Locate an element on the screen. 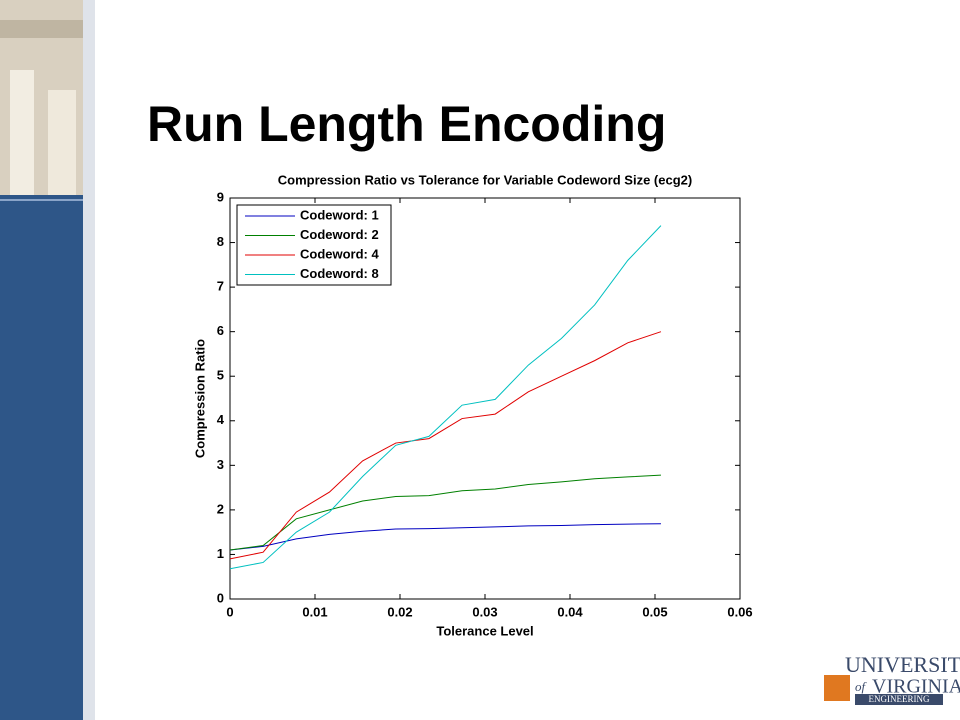  logo: UNIVERSITY of VIRGINIA ENGINEERING is located at coordinates (892, 678).